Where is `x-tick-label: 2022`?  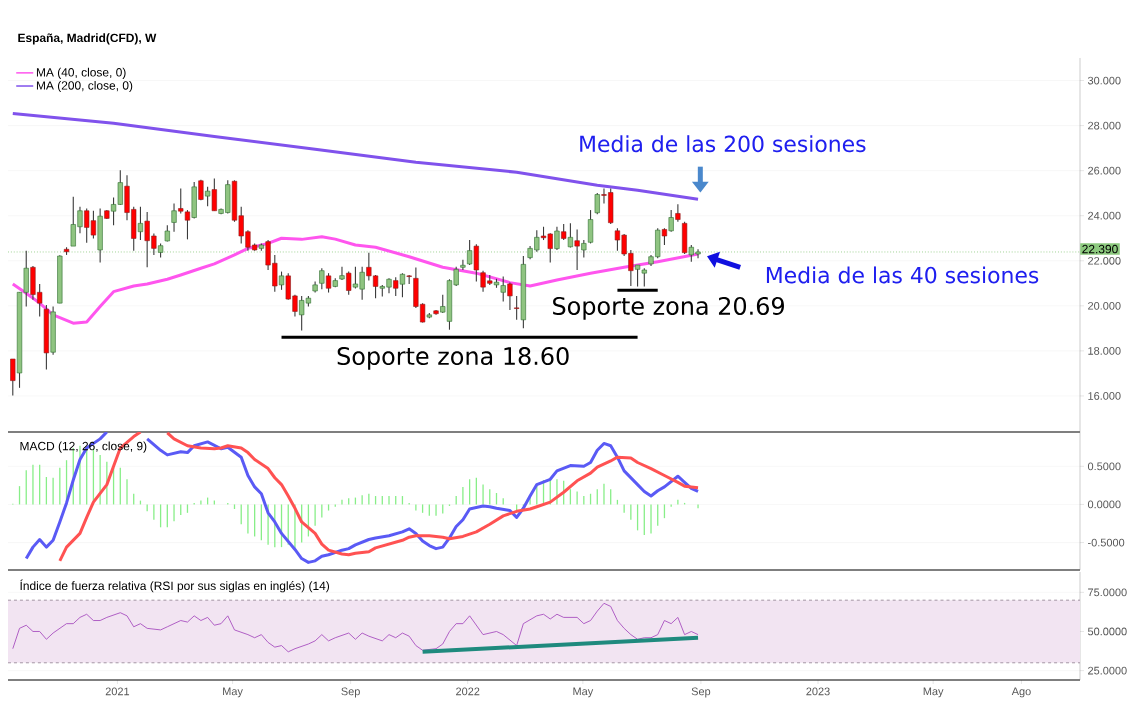
x-tick-label: 2022 is located at coordinates (468, 691).